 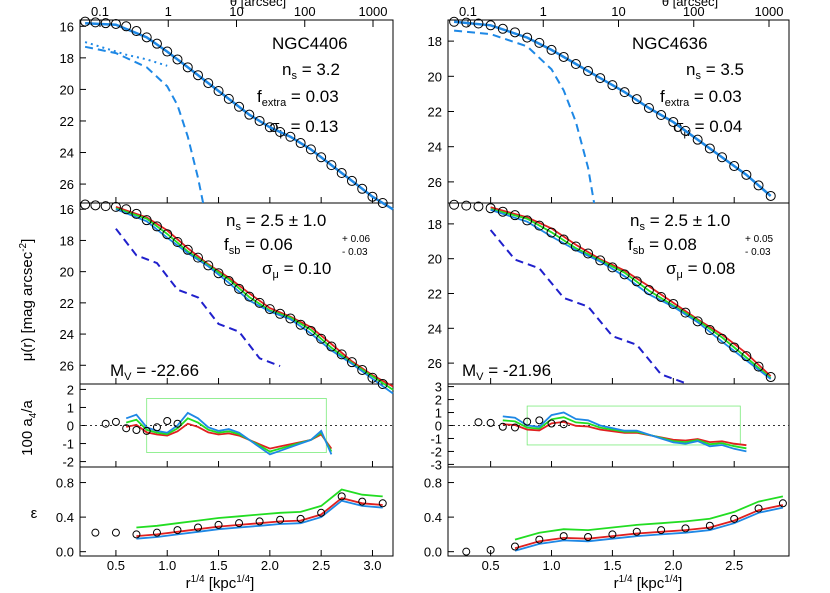 I want to click on a4-tick-label: 0, so click(x=438, y=426).